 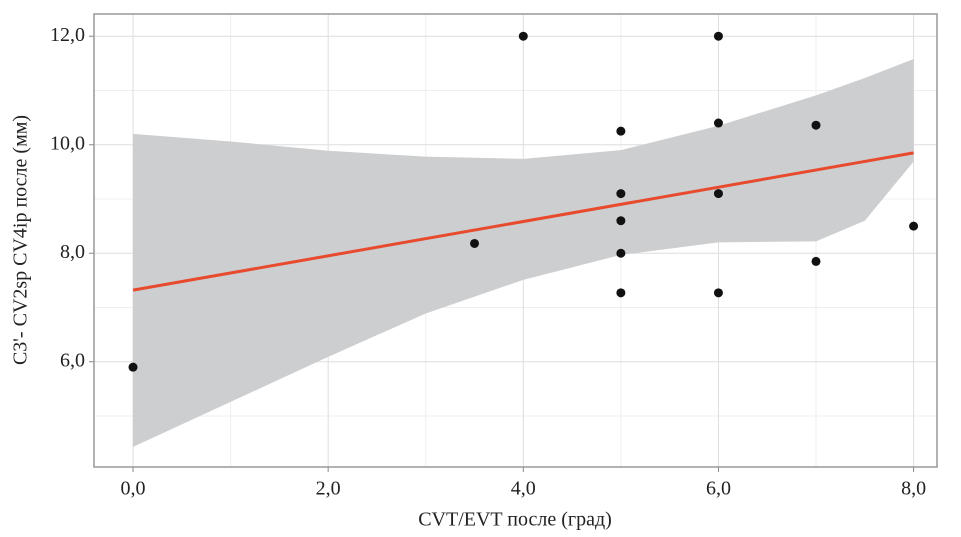 I want to click on x-axis-title: CVT/EVT после (град), so click(x=515, y=520).